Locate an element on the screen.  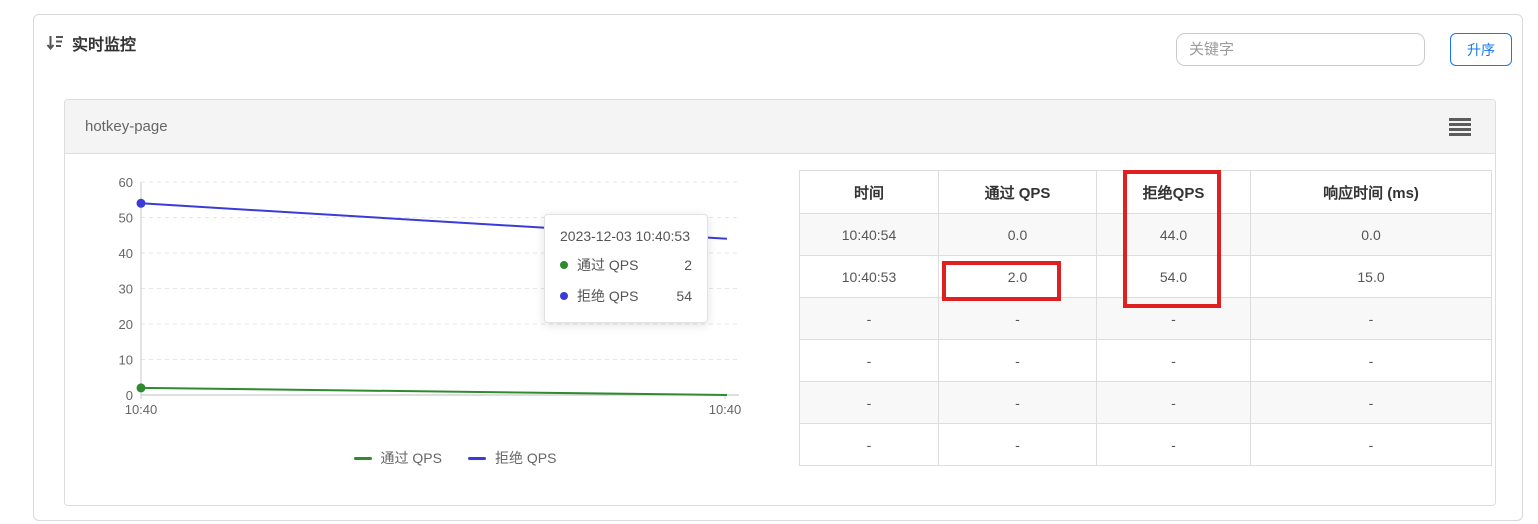
legend-label: 拒绝 QPS is located at coordinates (526, 458).